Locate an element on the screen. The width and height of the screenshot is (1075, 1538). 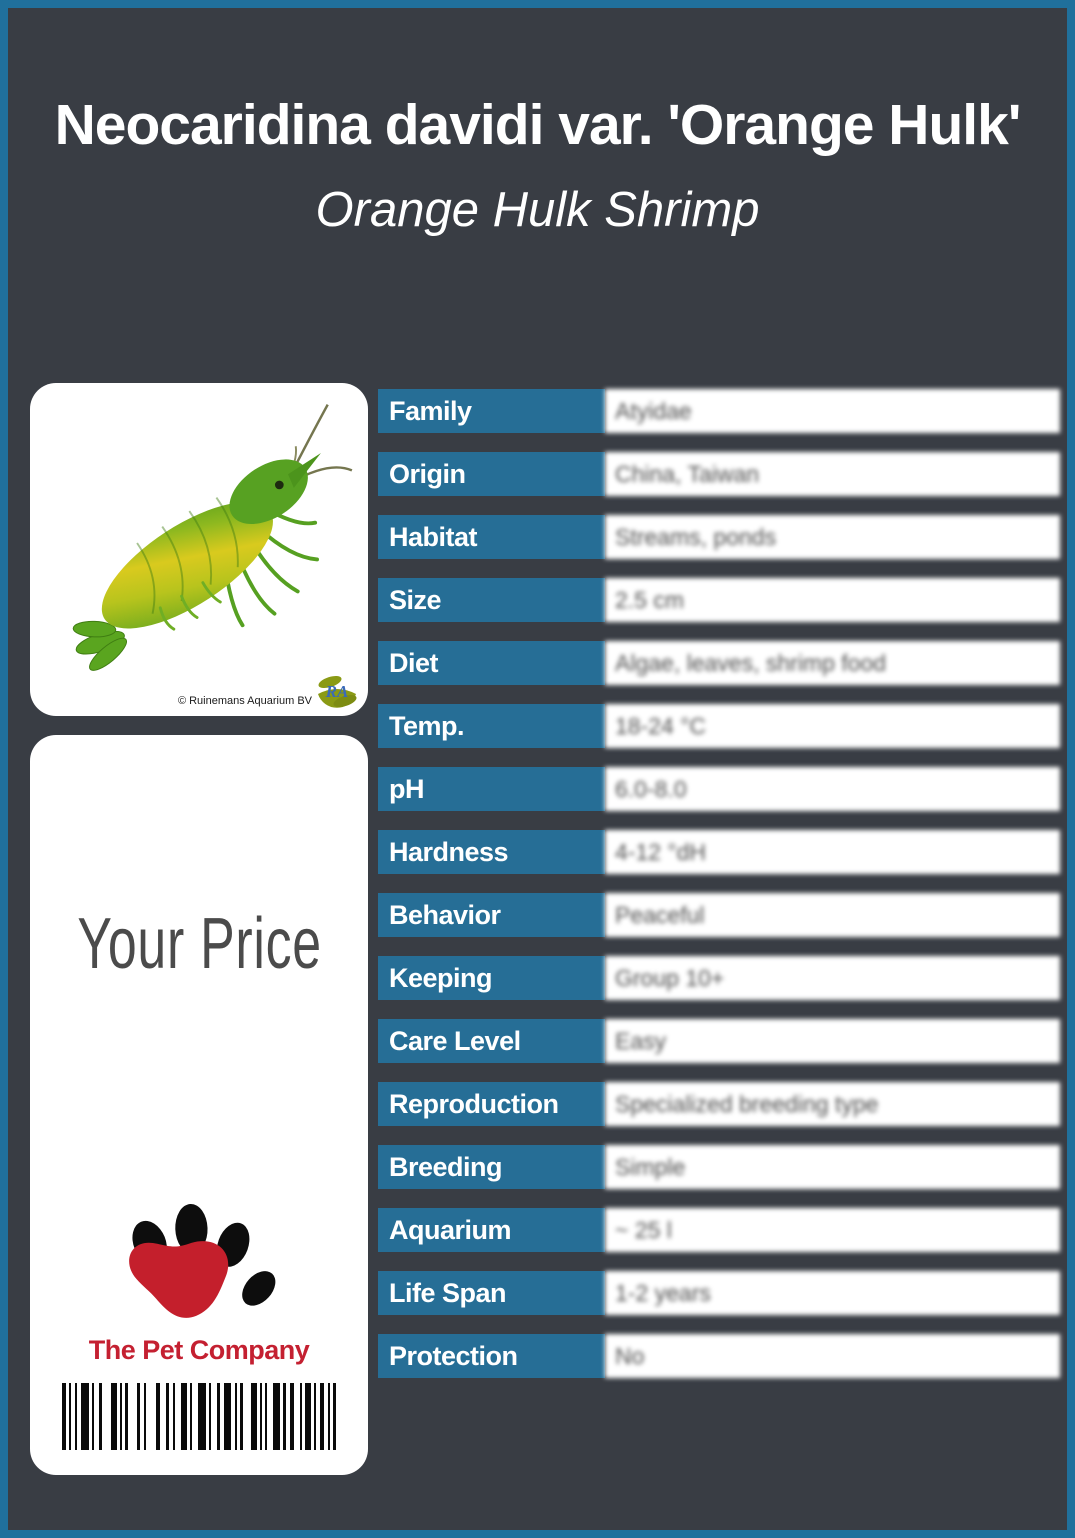
spec-value: Easy is located at coordinates (832, 1041).